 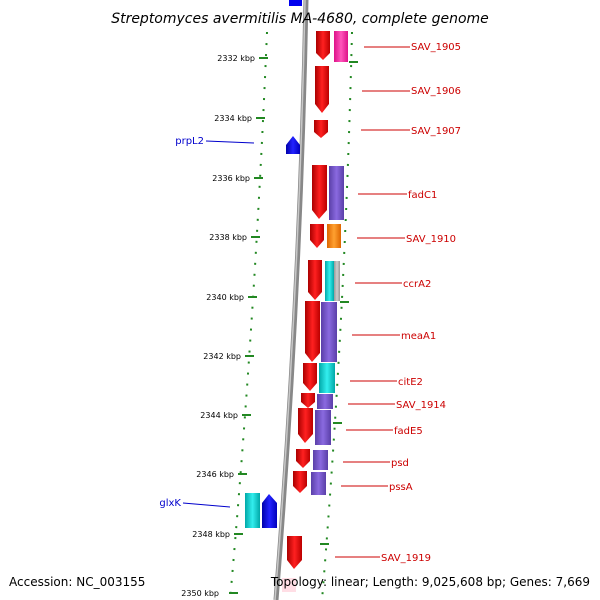 I want to click on genome-axis, so click(x=291, y=300).